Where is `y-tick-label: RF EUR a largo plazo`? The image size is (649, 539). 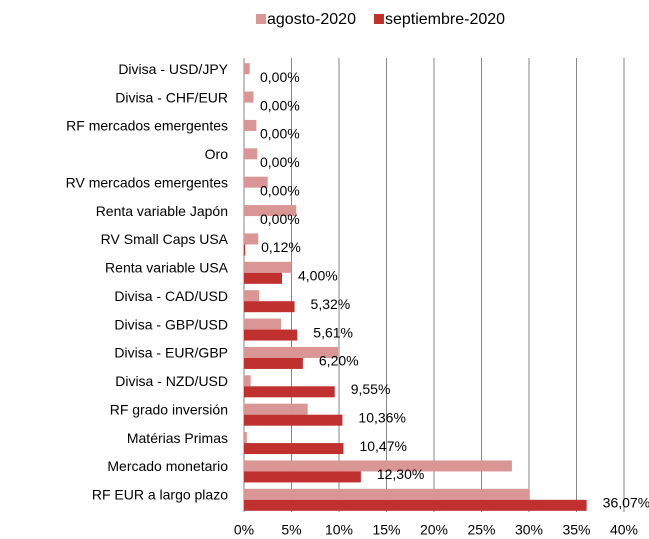
y-tick-label: RF EUR a largo plazo is located at coordinates (160, 495).